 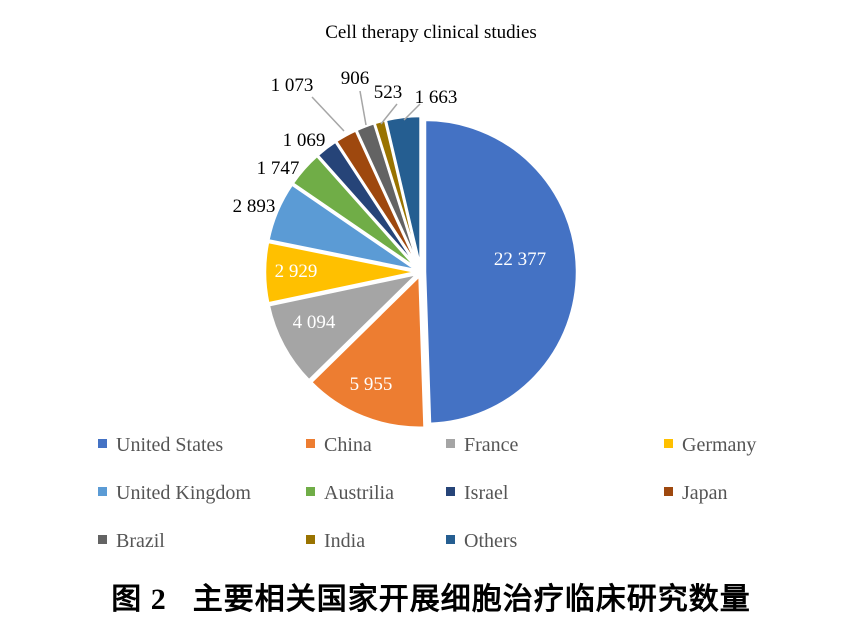 What do you see at coordinates (170, 445) in the screenshot?
I see `legend-label: United States` at bounding box center [170, 445].